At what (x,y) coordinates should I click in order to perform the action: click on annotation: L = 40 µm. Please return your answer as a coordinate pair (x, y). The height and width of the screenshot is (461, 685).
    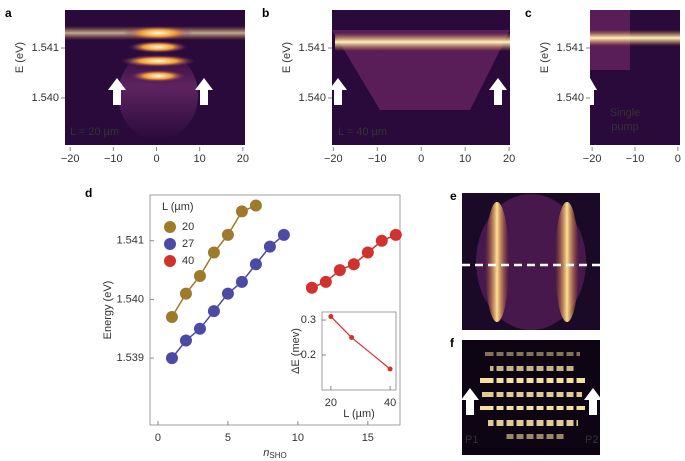
    Looking at the image, I should click on (362, 132).